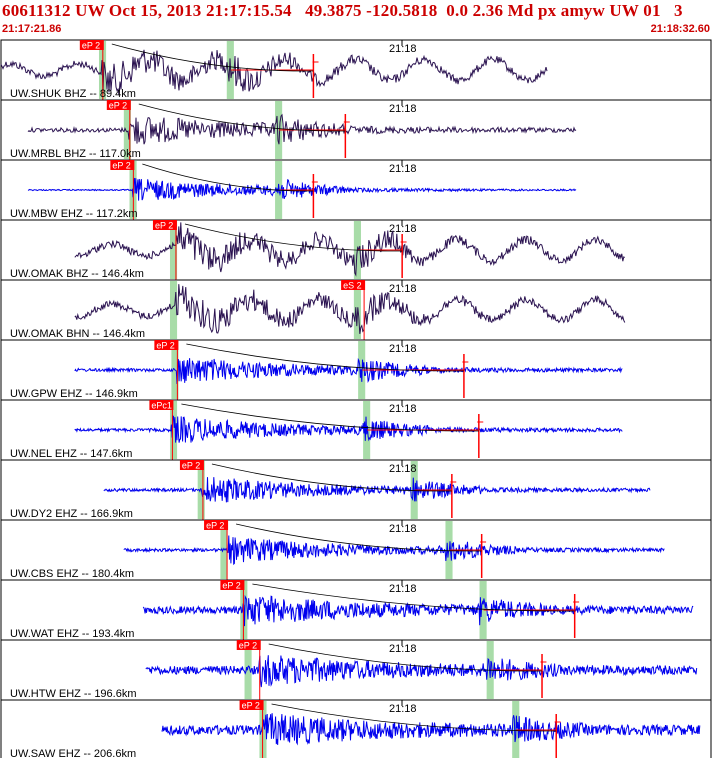 The image size is (712, 758). I want to click on trace-panel: 21:18 eP 2 UW.SAW EHZ -- 206.6km, so click(356, 728).